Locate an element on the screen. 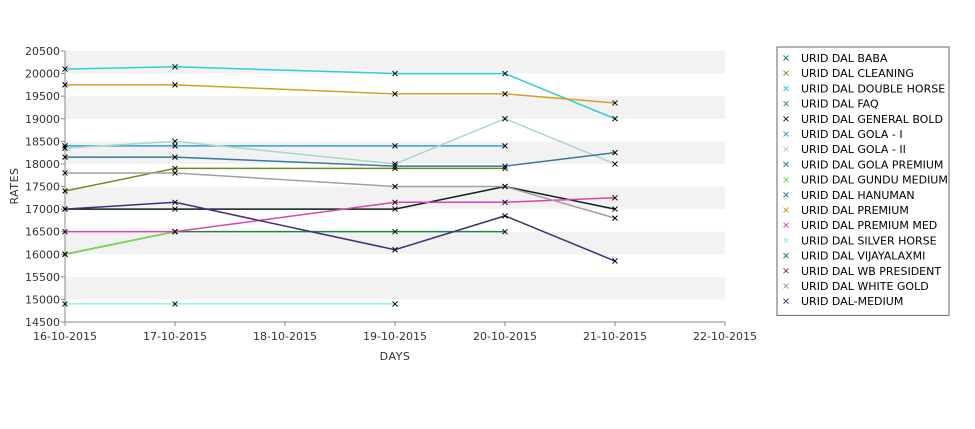  x-tick-label: 20-10-2015 is located at coordinates (505, 336).